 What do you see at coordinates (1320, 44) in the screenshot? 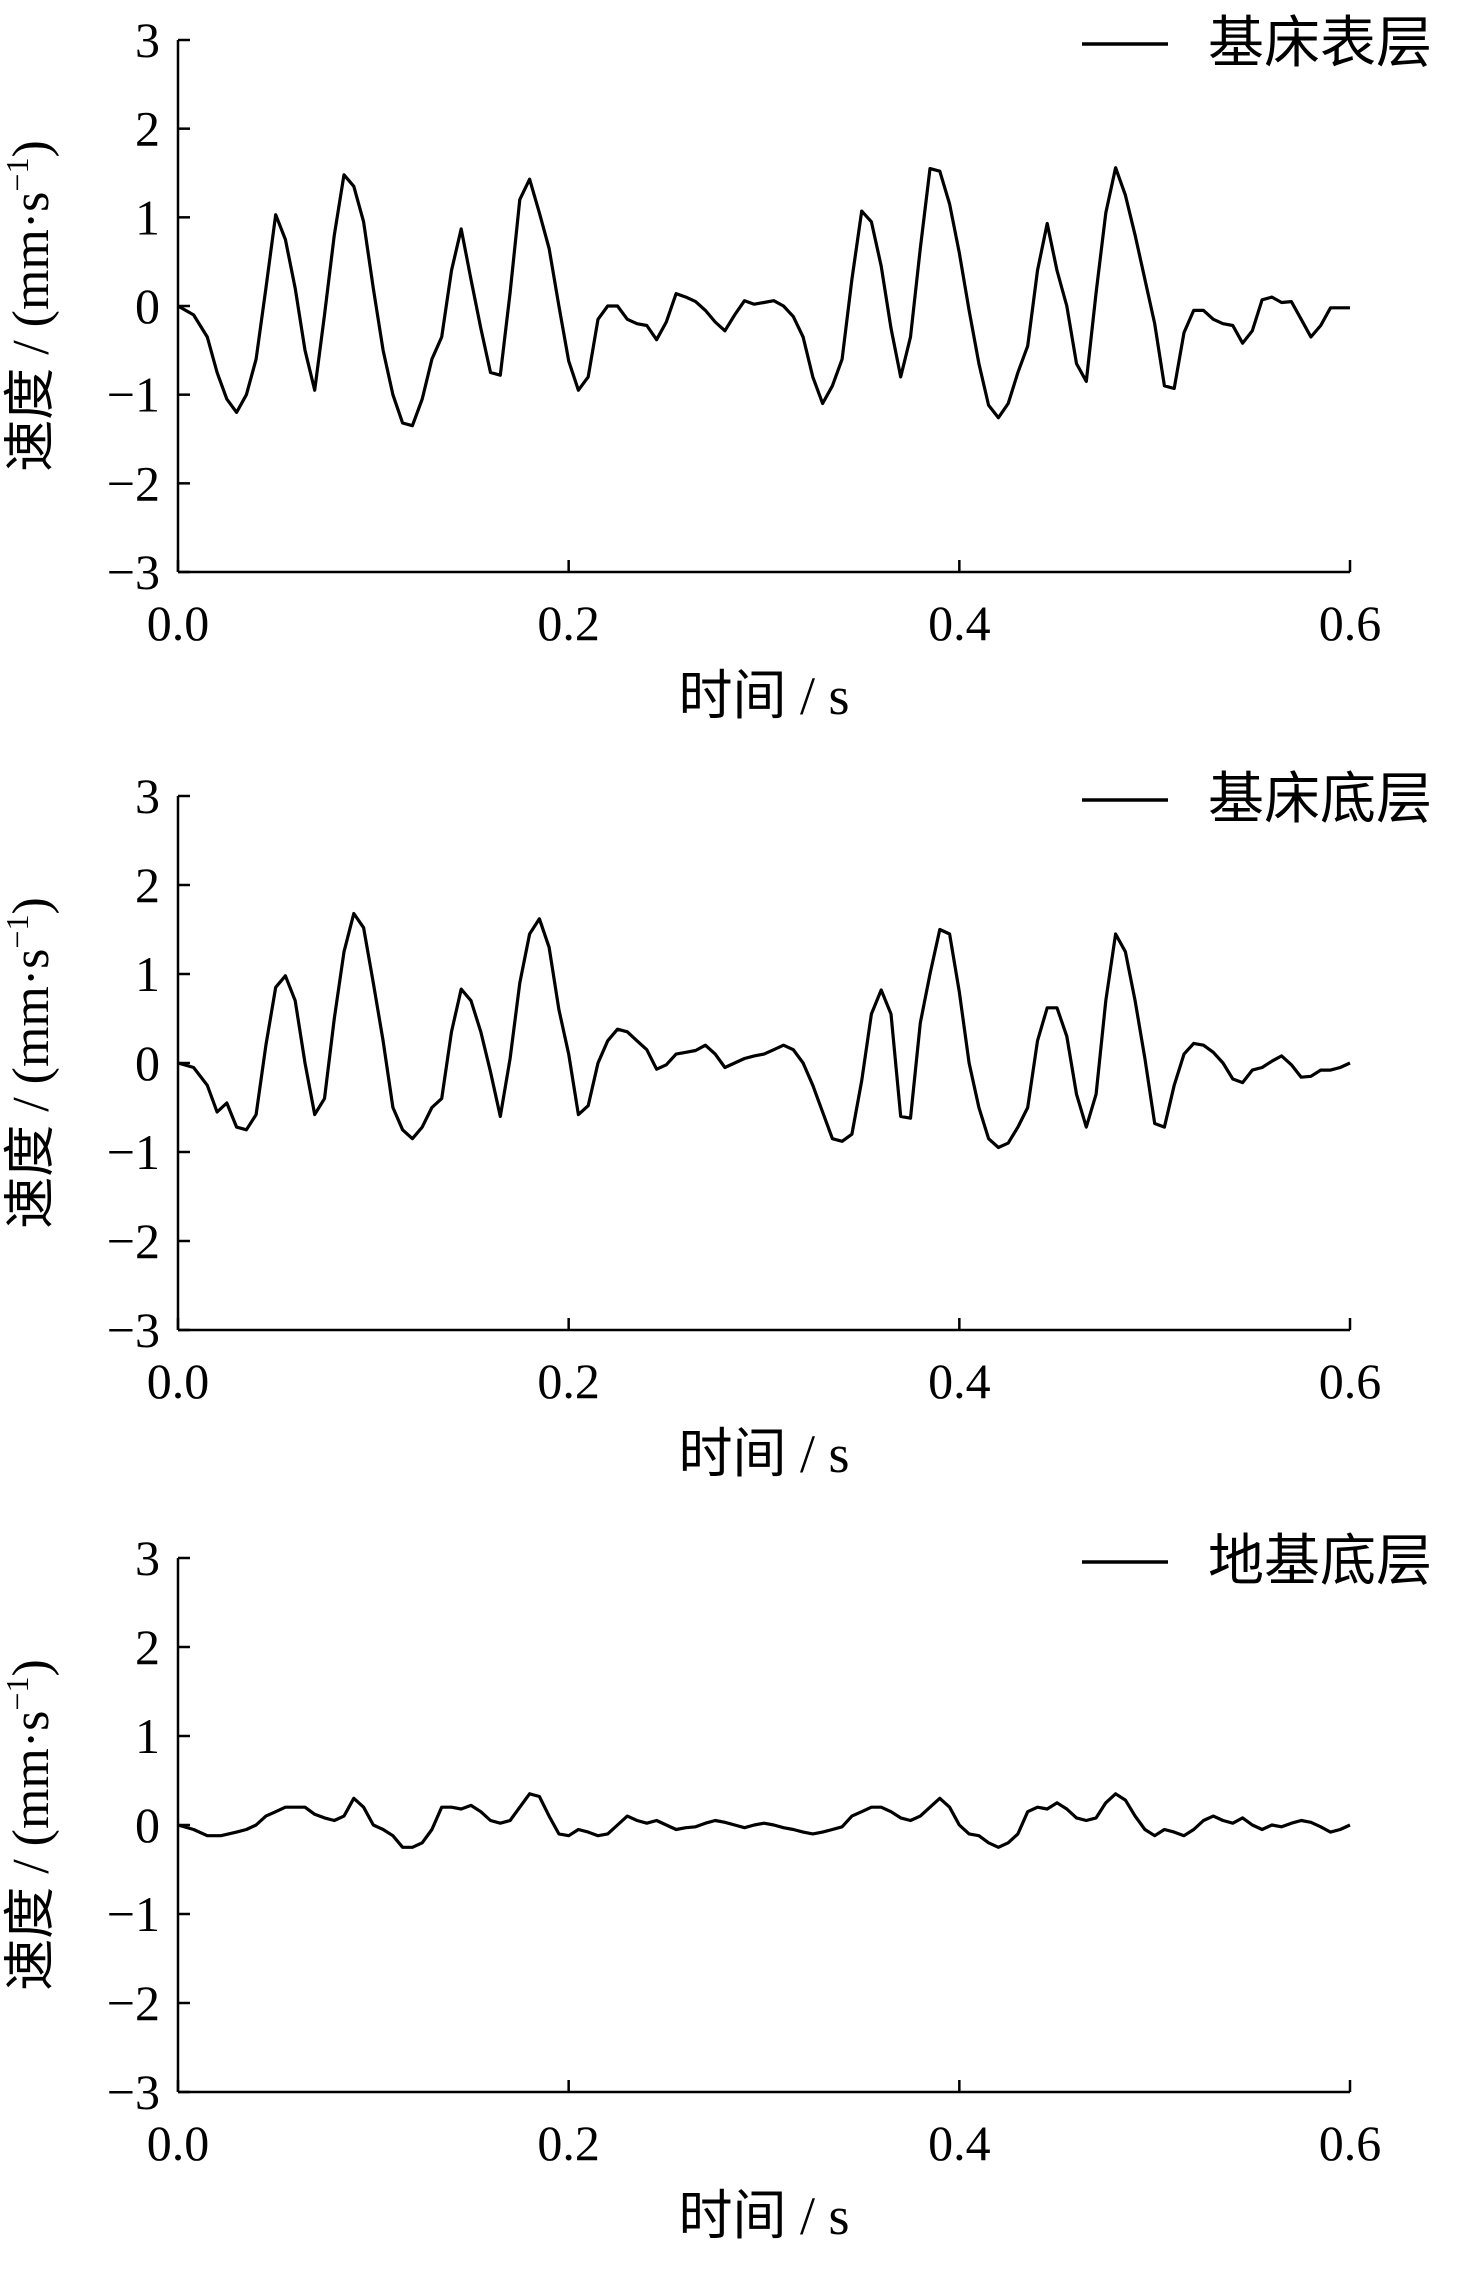
I see `legend-label: 基床表层` at bounding box center [1320, 44].